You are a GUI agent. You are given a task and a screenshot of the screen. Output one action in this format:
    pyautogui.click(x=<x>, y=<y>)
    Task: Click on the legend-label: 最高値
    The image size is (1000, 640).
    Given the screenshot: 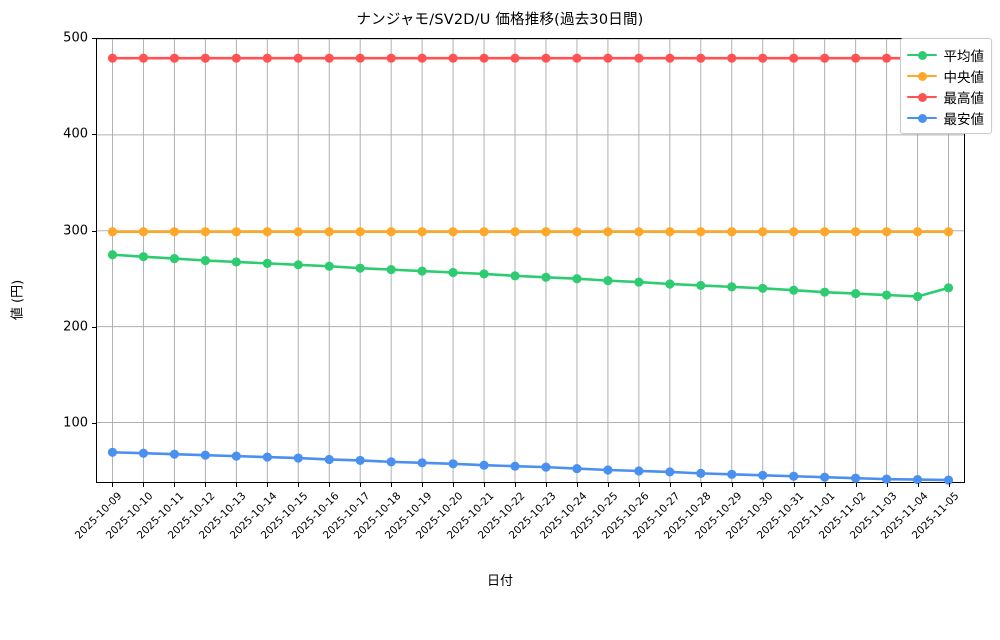 What is the action you would take?
    pyautogui.click(x=964, y=98)
    